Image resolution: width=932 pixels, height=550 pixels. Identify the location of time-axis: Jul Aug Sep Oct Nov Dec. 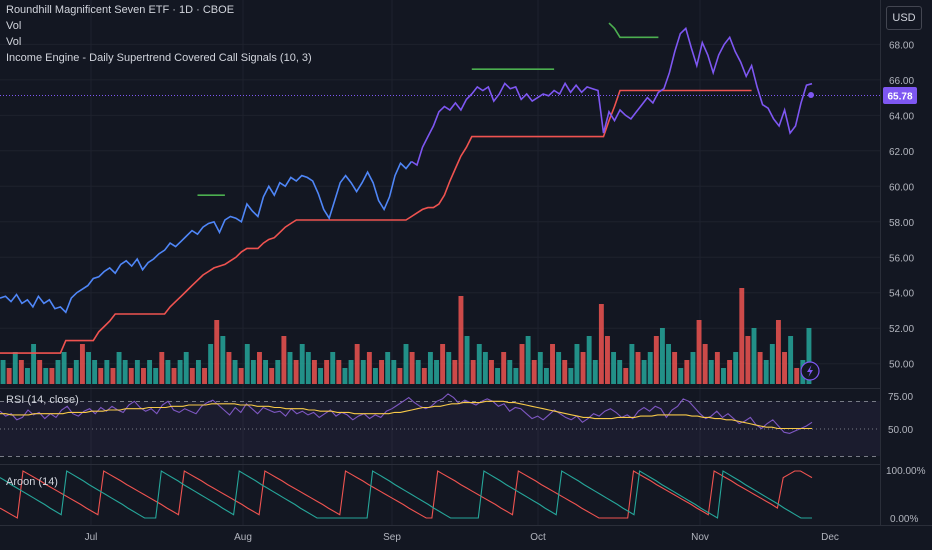
(462, 537).